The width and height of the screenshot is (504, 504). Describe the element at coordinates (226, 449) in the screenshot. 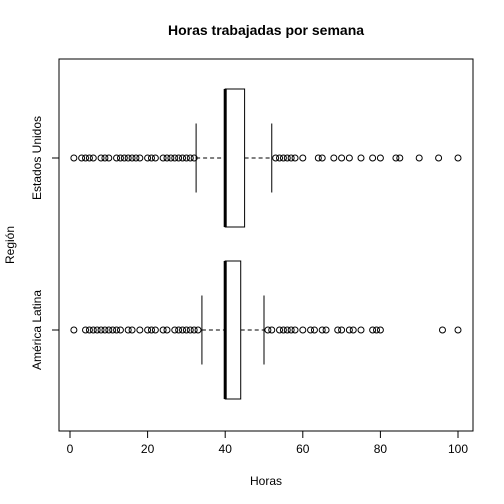

I see `x-tick-label: 40` at that location.